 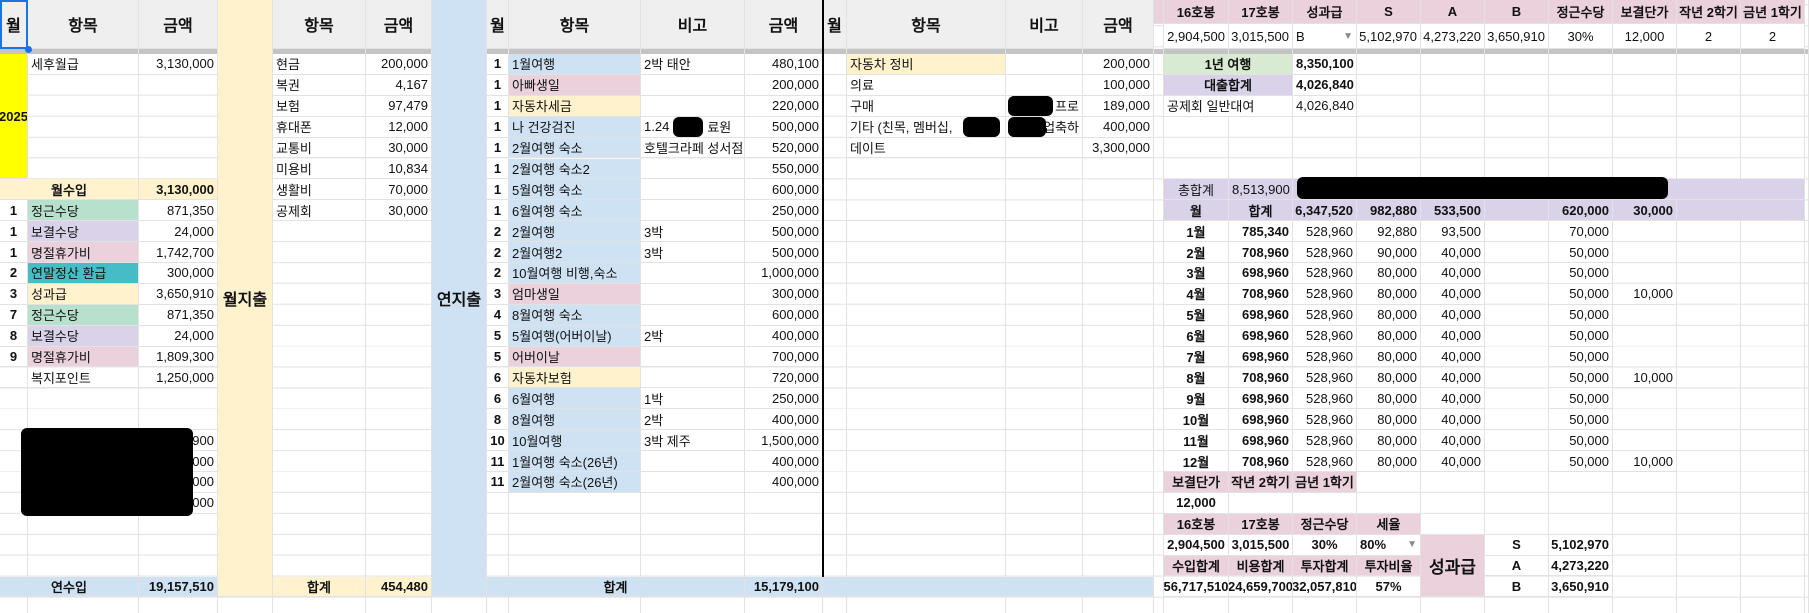 What do you see at coordinates (1581, 12) in the screenshot?
I see `settings-header: 정근수당` at bounding box center [1581, 12].